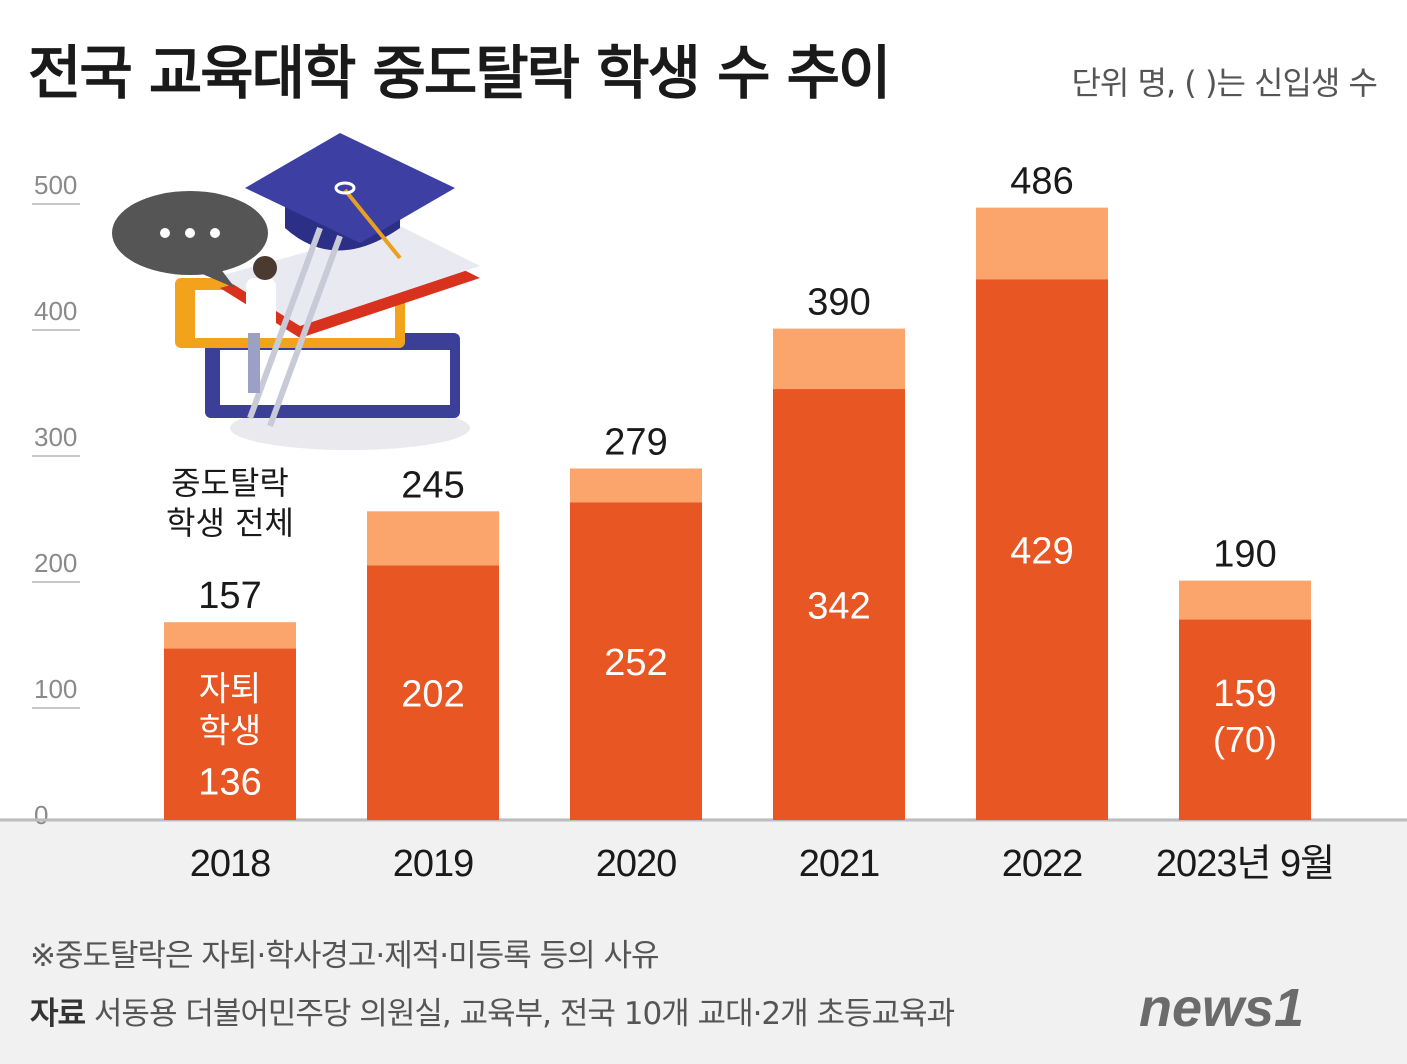  Describe the element at coordinates (635, 442) in the screenshot. I see `total-value-label: 279` at that location.